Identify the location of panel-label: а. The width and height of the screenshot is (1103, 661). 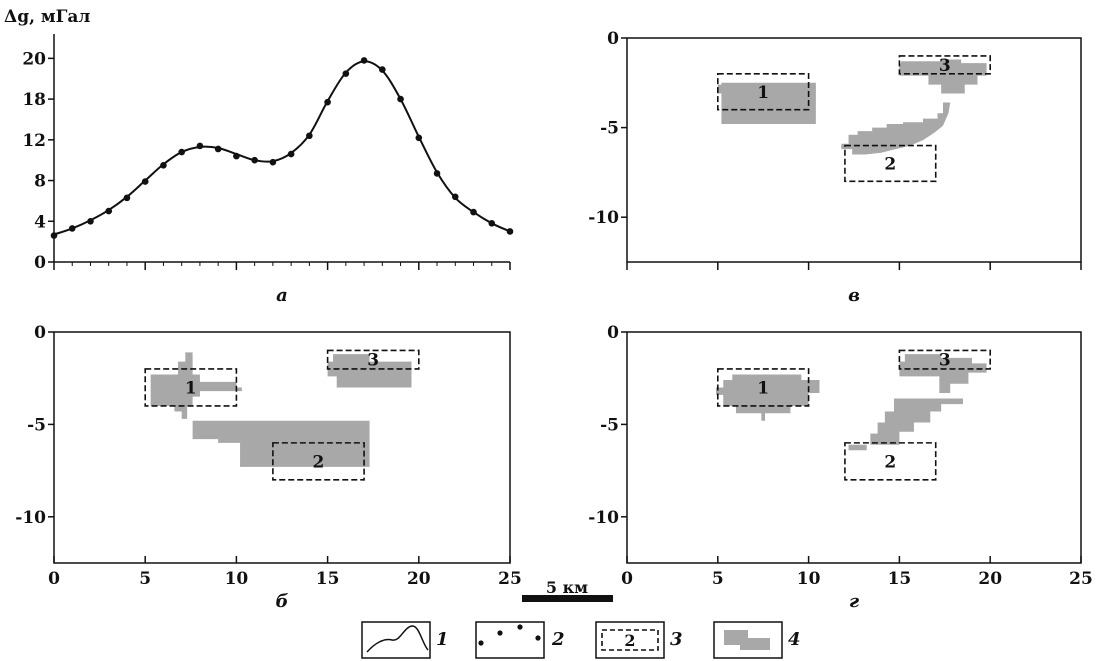
(282, 295).